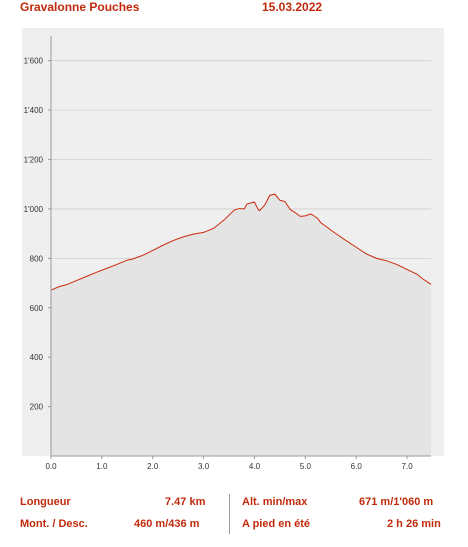 The height and width of the screenshot is (547, 468). What do you see at coordinates (167, 524) in the screenshot?
I see `ascent-descent-value: 460 m/436 m` at bounding box center [167, 524].